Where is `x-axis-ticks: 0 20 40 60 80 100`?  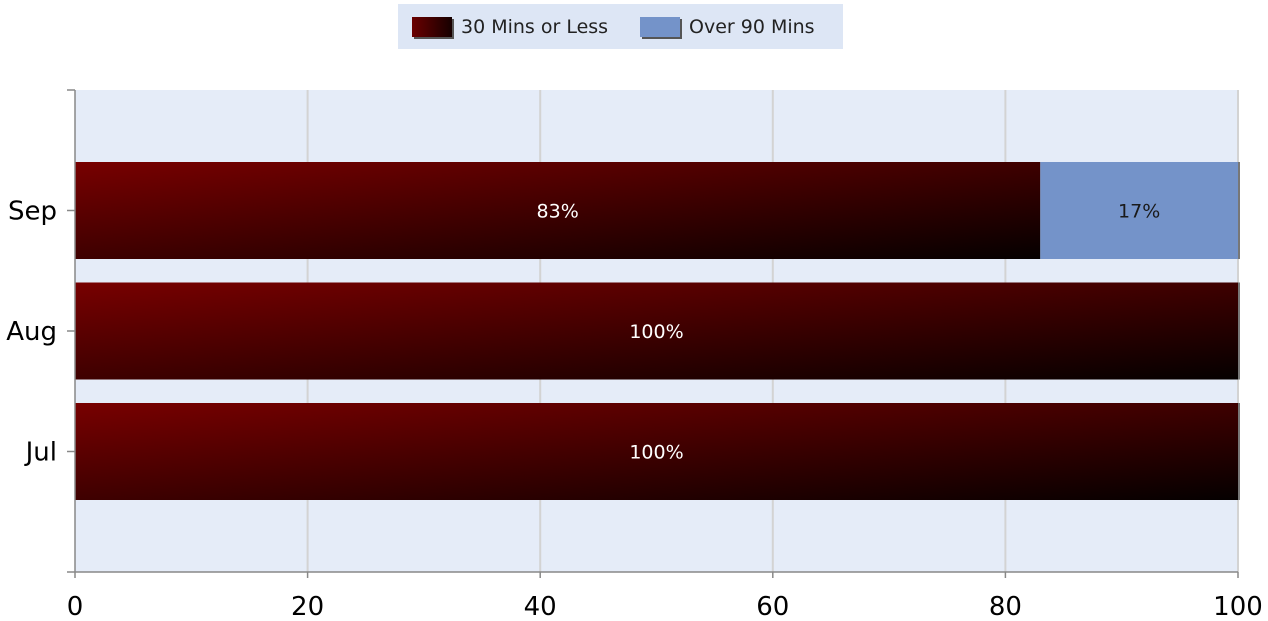
x-axis-ticks: 0 20 40 60 80 100 is located at coordinates (665, 596).